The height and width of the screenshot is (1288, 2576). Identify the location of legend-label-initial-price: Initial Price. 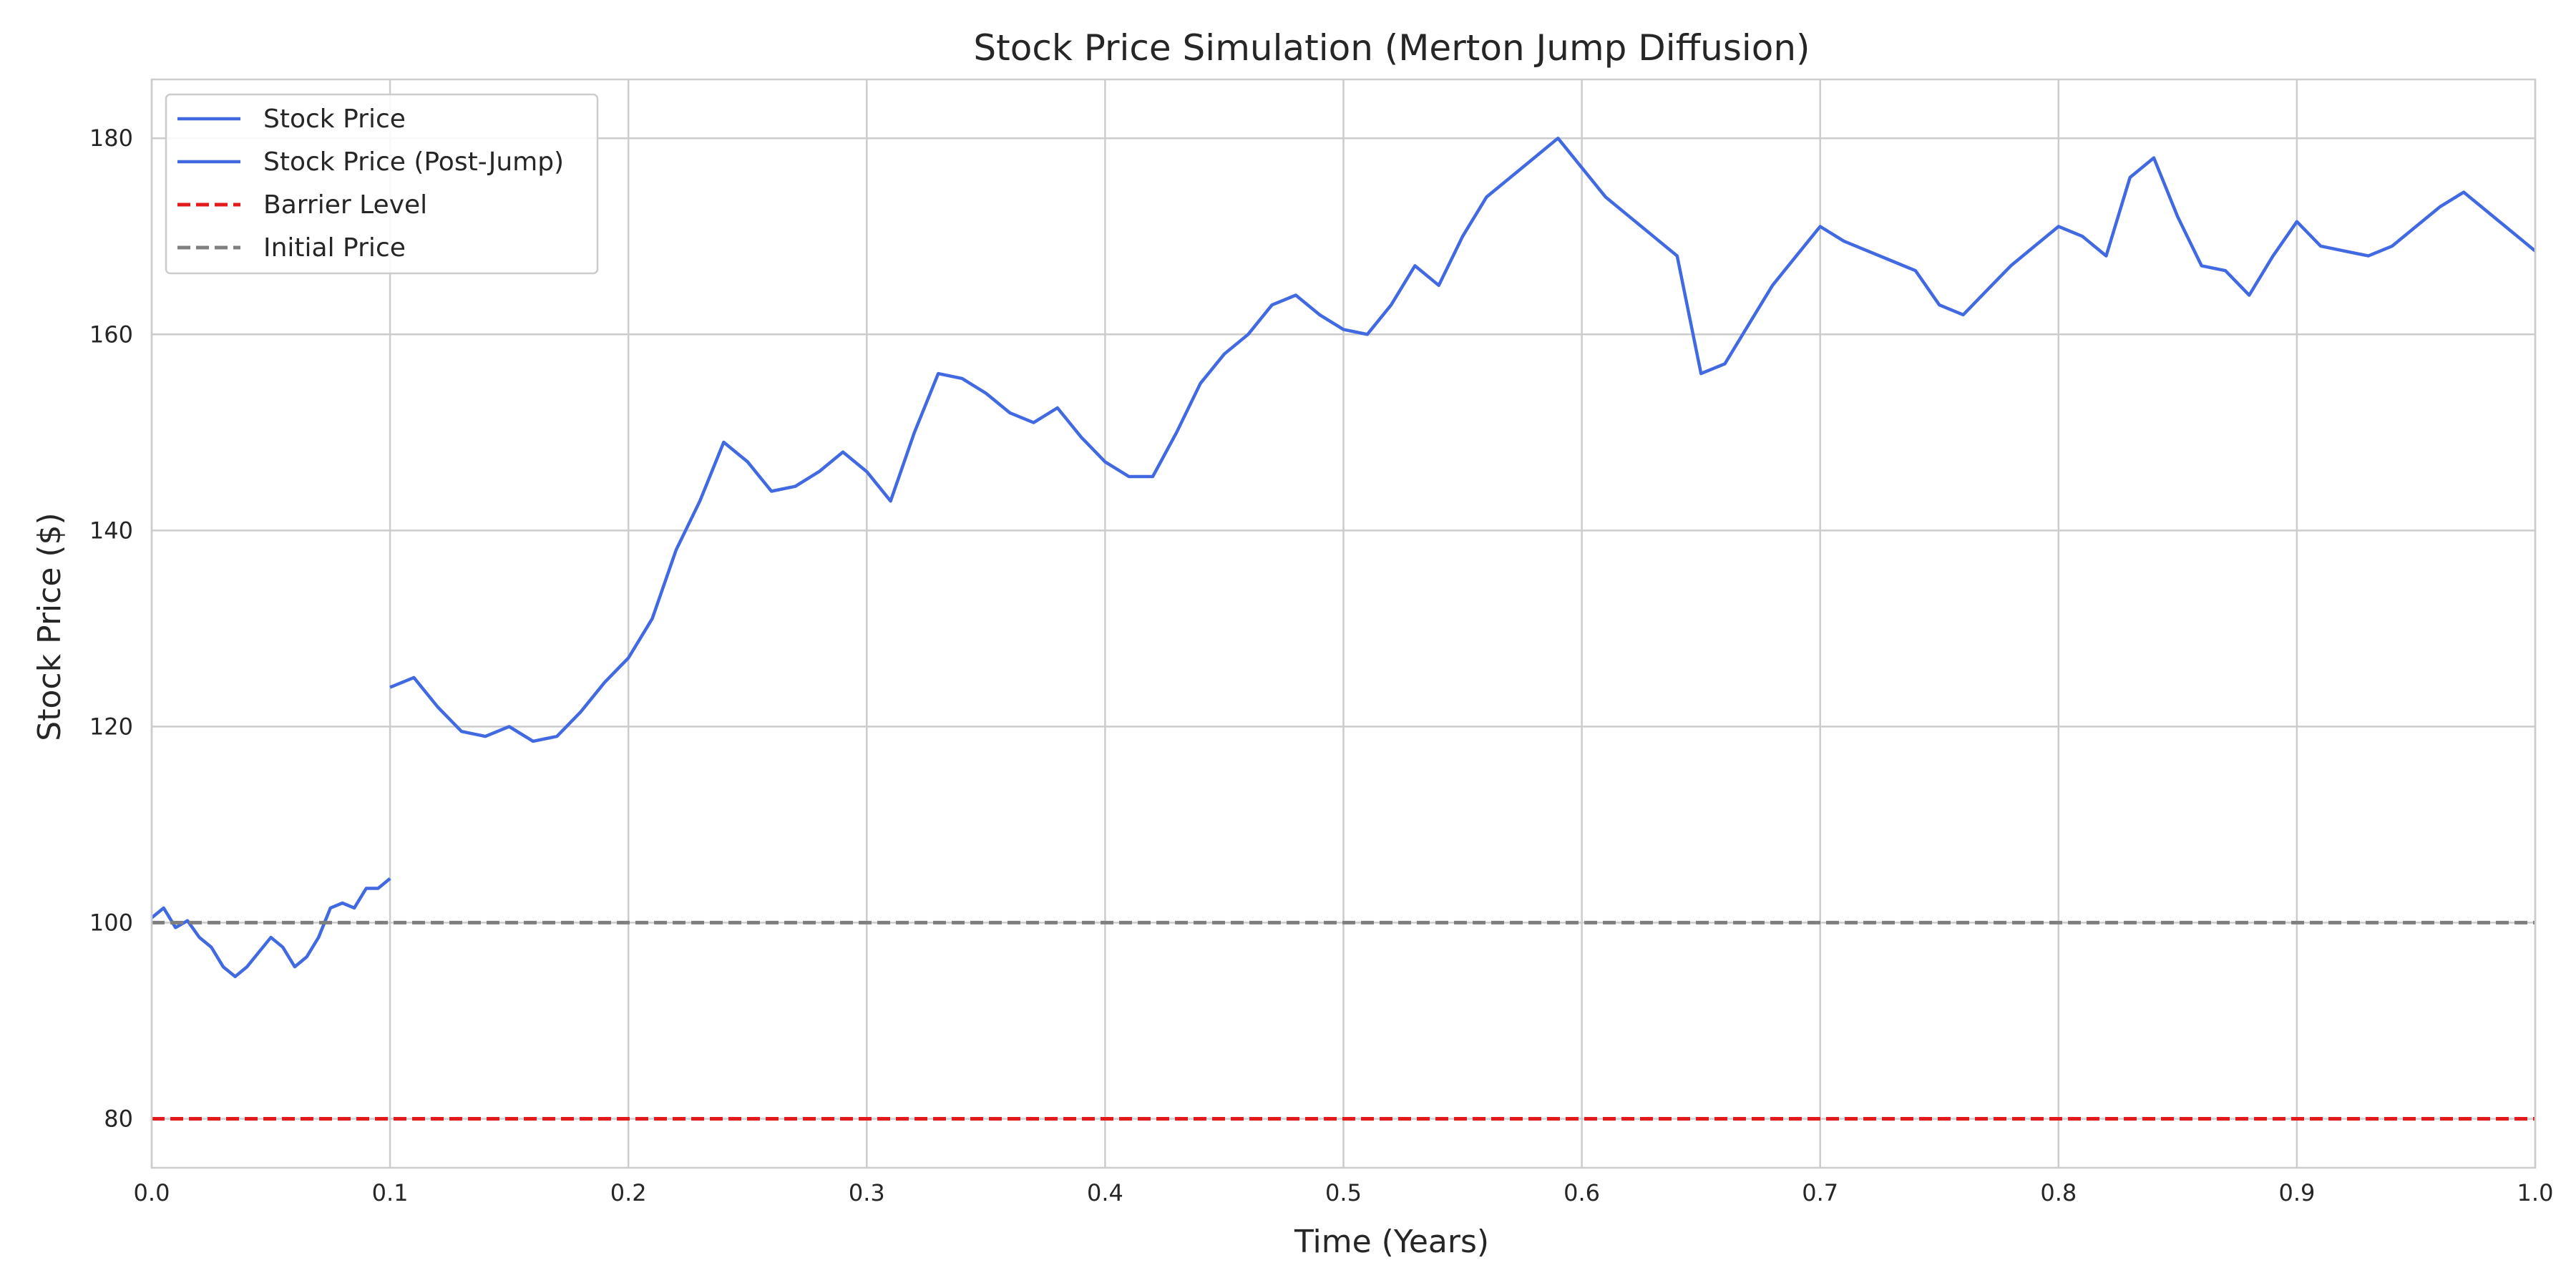
(334, 248).